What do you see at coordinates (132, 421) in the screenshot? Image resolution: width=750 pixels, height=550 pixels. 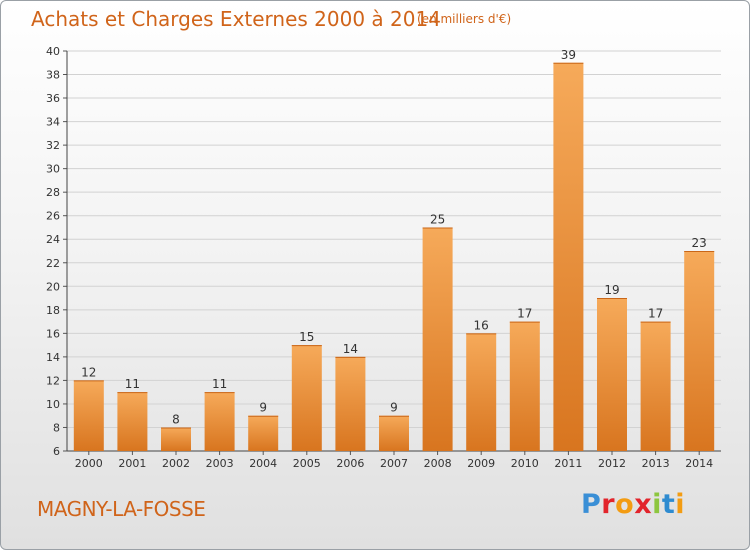 I see `bar-2001` at bounding box center [132, 421].